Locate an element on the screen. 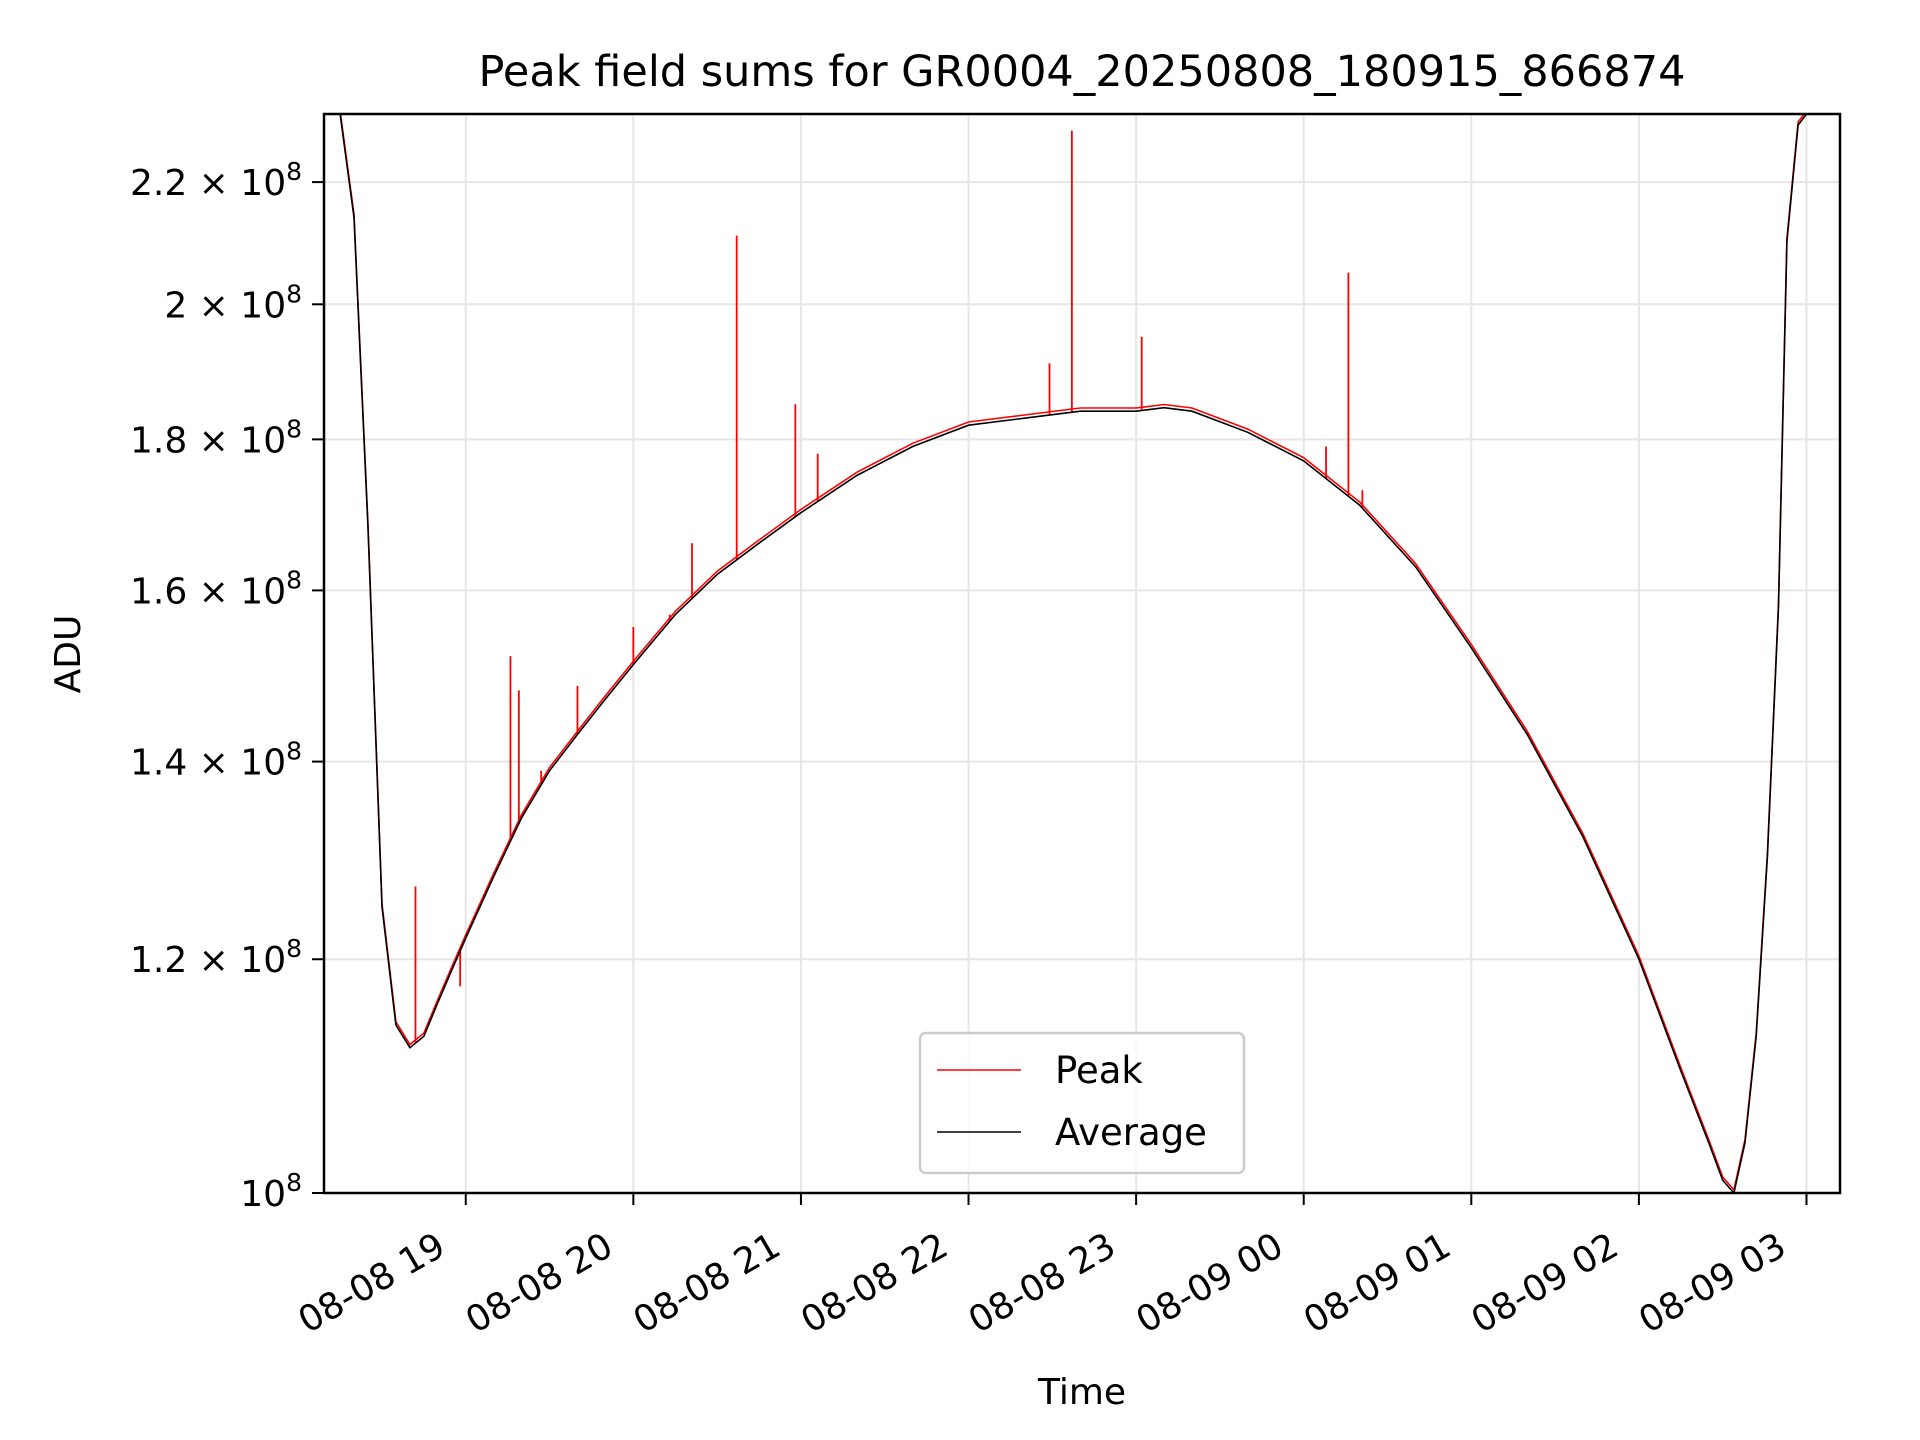 This screenshot has width=1920, height=1440. y-tick-label: 1.2 × 10⁸ is located at coordinates (216, 957).